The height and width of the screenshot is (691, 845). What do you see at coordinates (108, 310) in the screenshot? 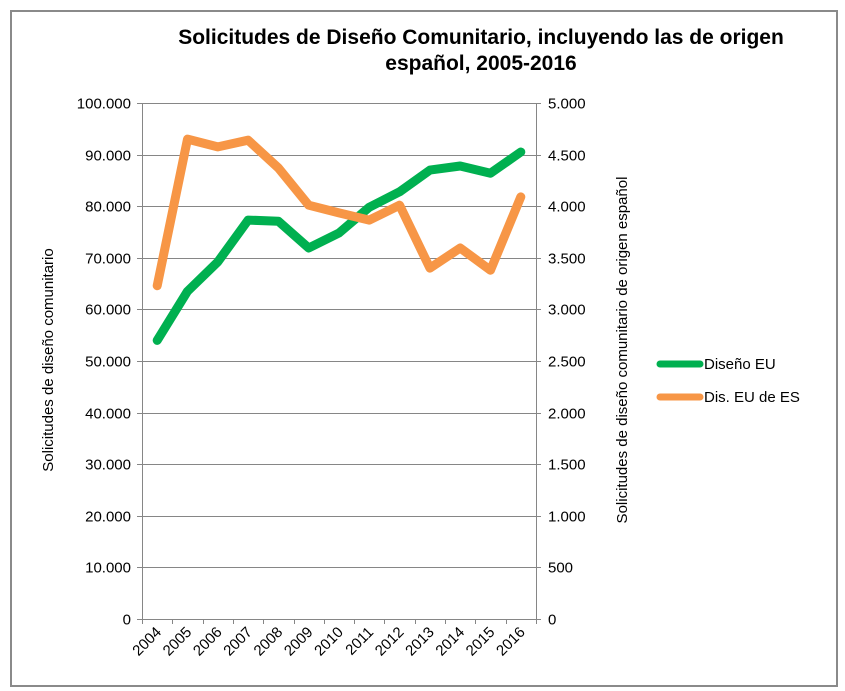
I see `left-axis-tick-label: 60.000` at bounding box center [108, 310].